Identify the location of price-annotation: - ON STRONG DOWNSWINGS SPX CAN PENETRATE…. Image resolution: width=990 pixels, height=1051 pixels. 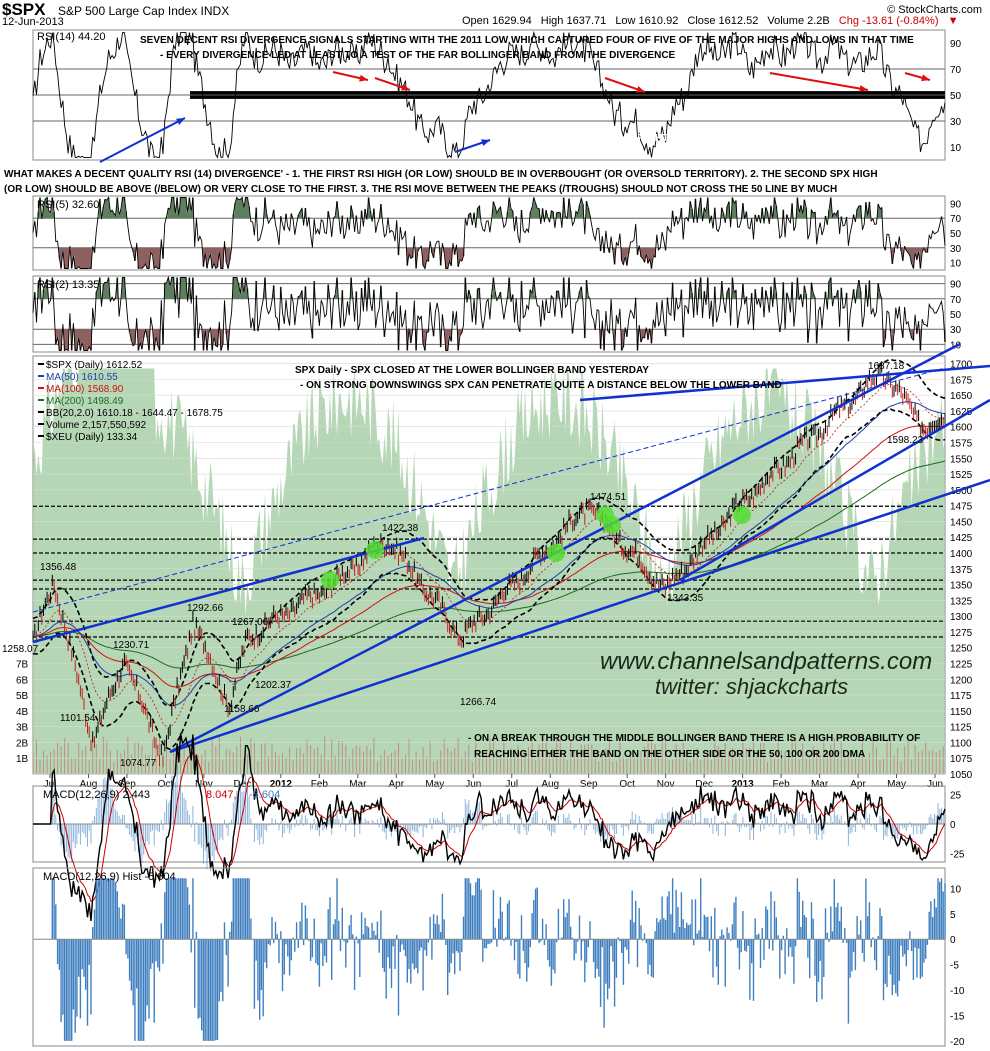
(541, 385).